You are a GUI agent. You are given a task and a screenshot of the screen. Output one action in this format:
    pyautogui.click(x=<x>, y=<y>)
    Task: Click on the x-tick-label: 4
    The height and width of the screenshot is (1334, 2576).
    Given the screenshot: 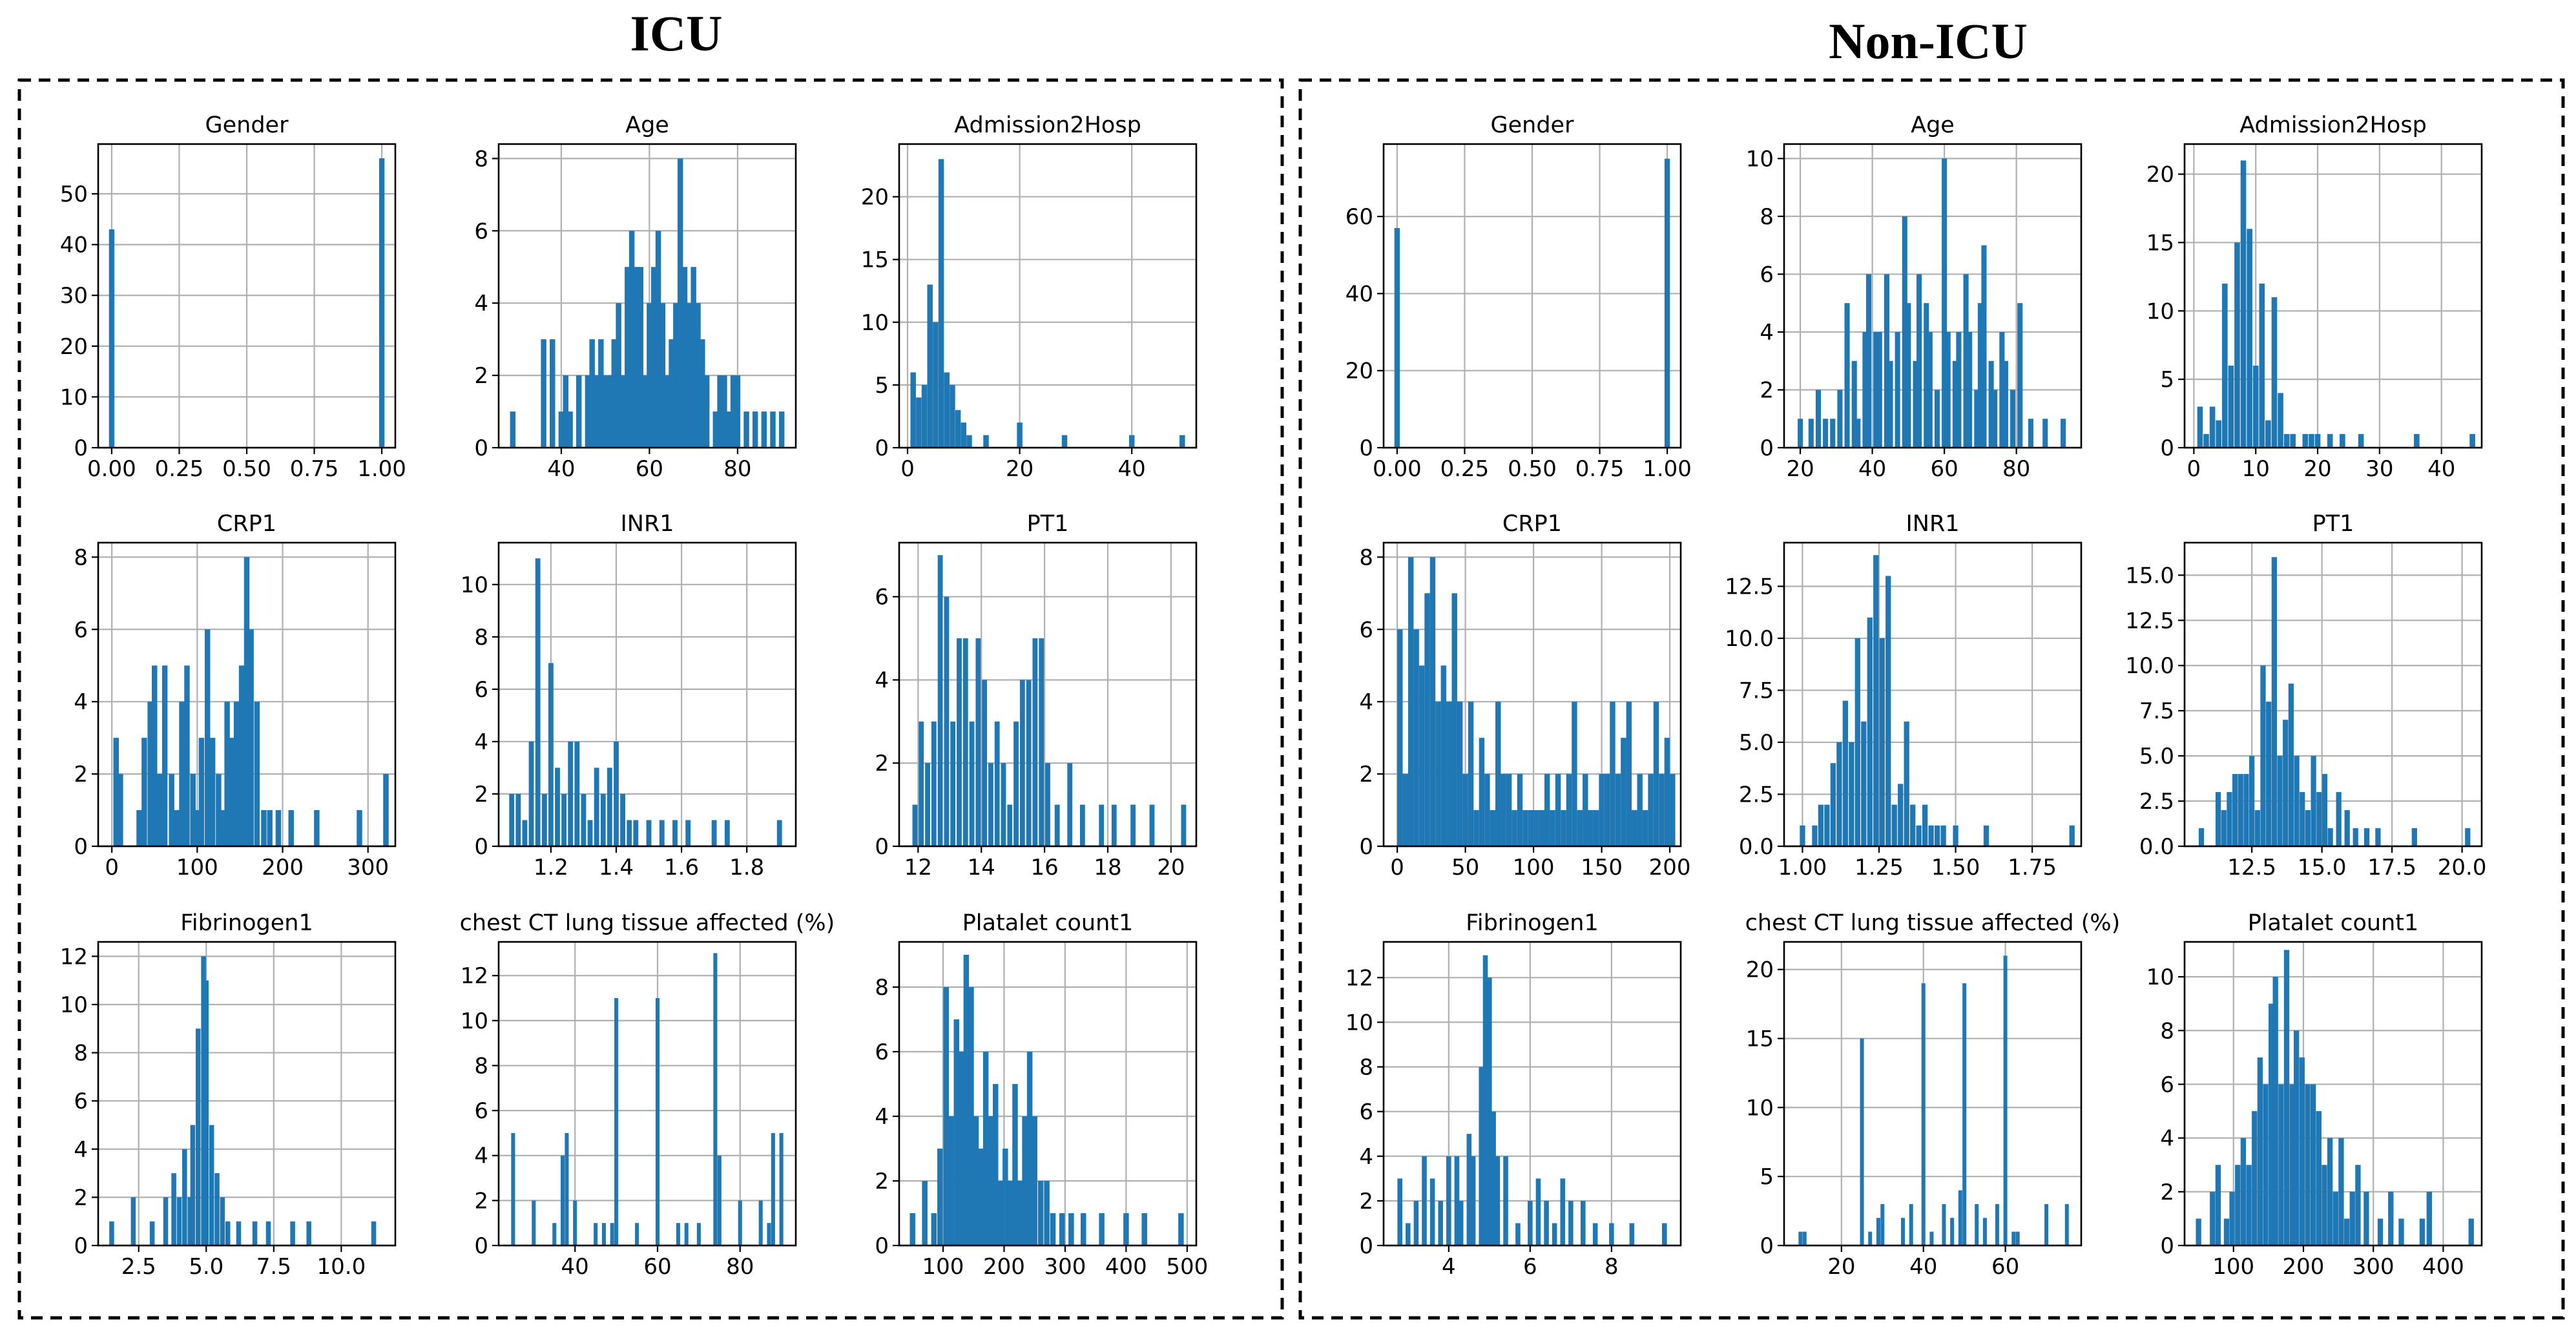 What is the action you would take?
    pyautogui.click(x=1449, y=1267)
    